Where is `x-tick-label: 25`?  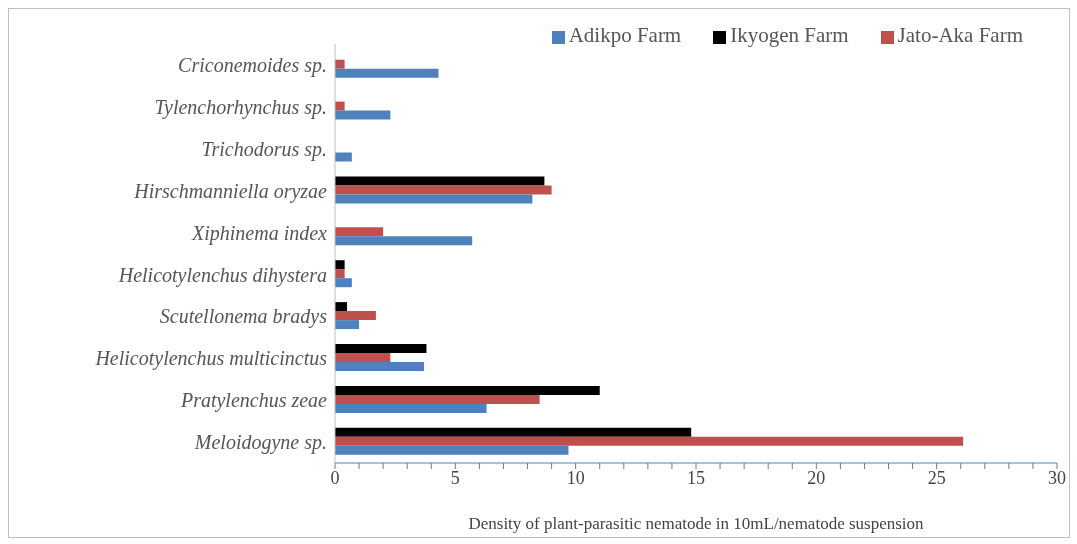 x-tick-label: 25 is located at coordinates (936, 477).